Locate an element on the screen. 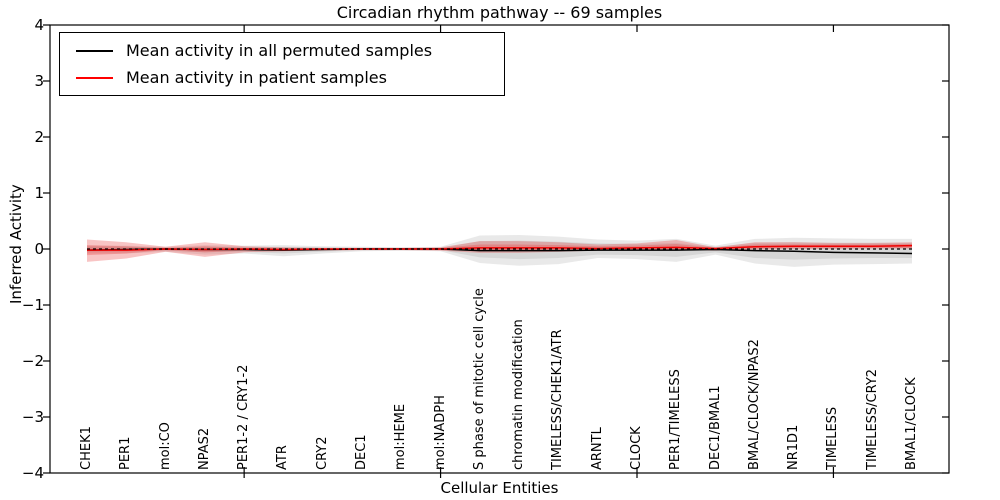 Image resolution: width=1000 pixels, height=500 pixels. x-category-label: CHEK1 is located at coordinates (86, 448).